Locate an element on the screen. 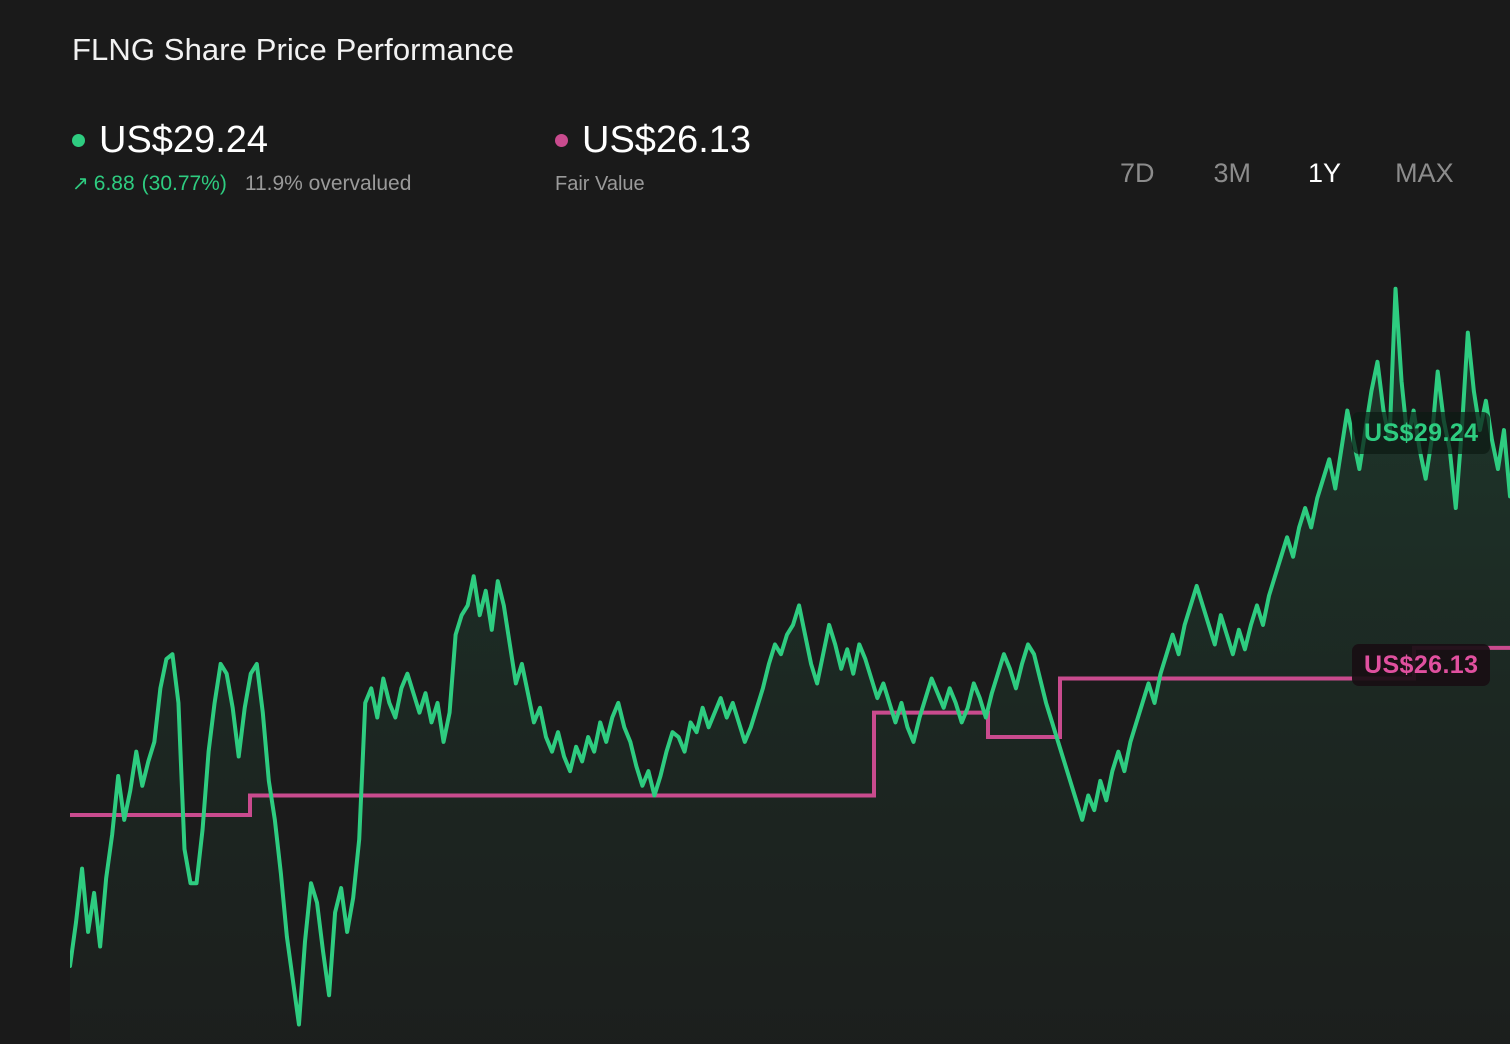 The height and width of the screenshot is (1044, 1510). change-percent: (30.77%) is located at coordinates (184, 183).